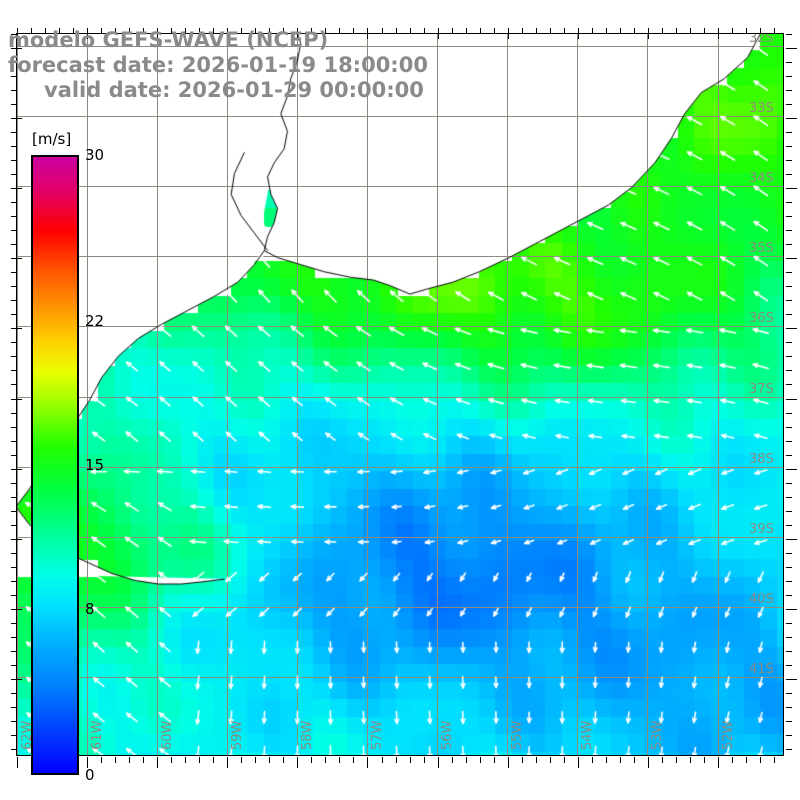 The height and width of the screenshot is (800, 800). I want to click on lon-tick-label: 57W, so click(377, 735).